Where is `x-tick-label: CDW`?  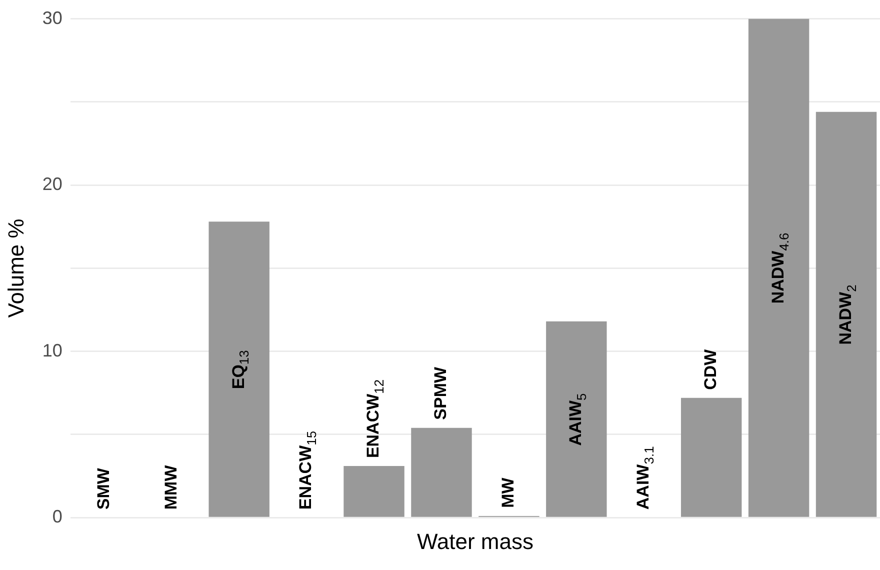 x-tick-label: CDW is located at coordinates (710, 369).